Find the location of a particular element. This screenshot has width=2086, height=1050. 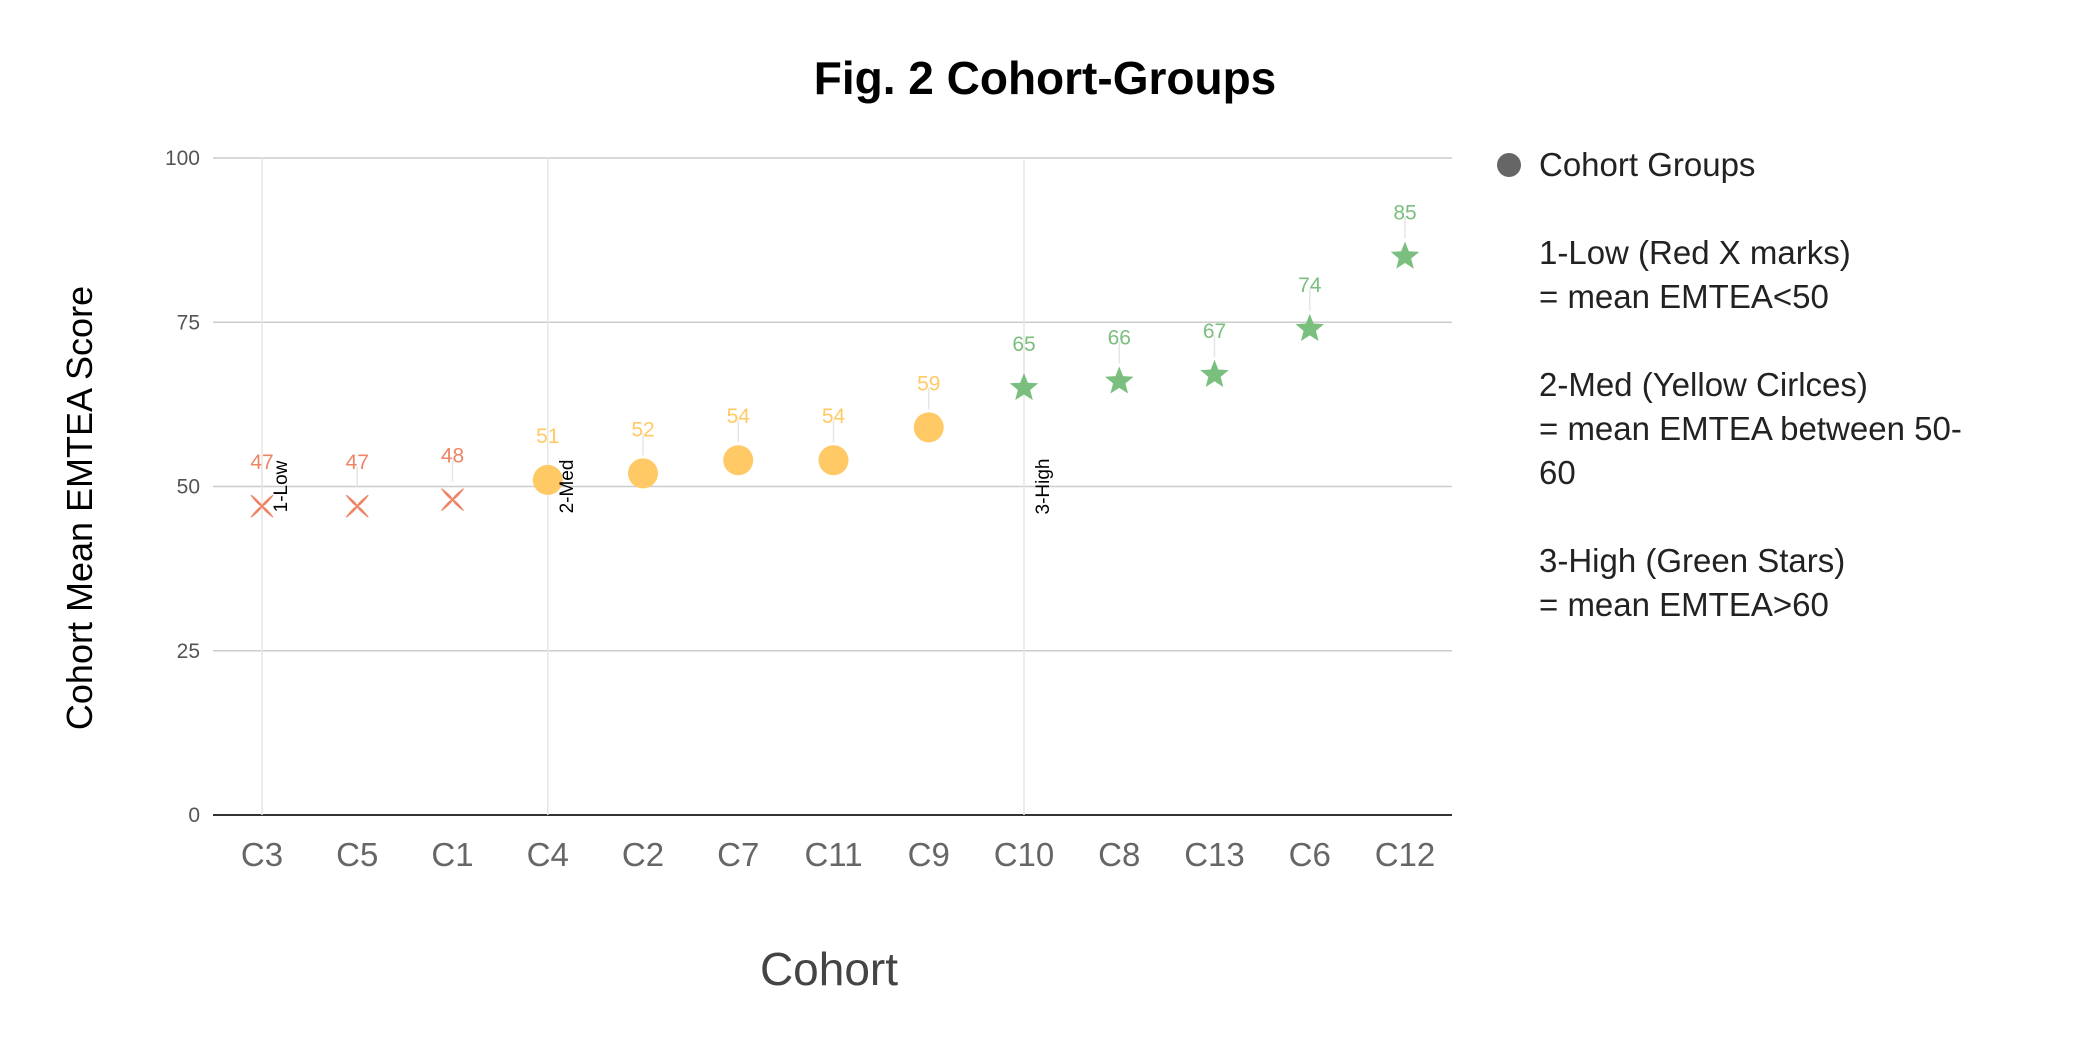

data-label-c6: 74 is located at coordinates (1310, 285).